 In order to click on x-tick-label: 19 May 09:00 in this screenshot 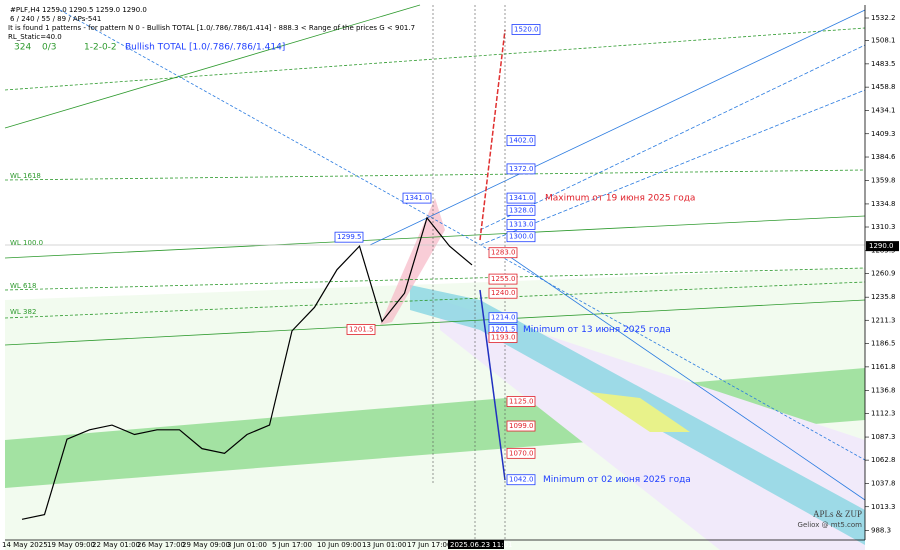, I will do `click(71, 545)`.